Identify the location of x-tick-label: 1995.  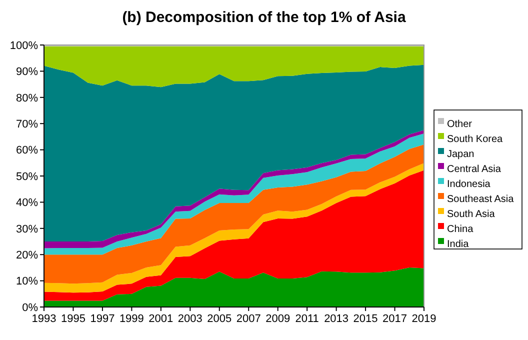
(73, 319).